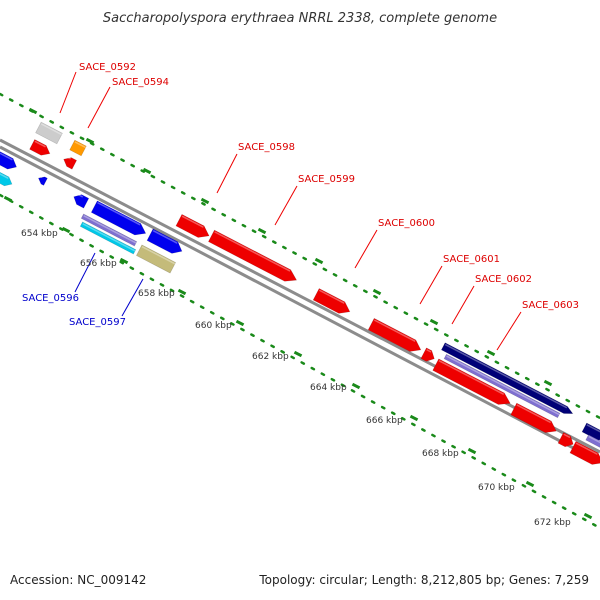 This screenshot has width=600, height=600. What do you see at coordinates (384, 421) in the screenshot?
I see `kbp-label: 666 kbp` at bounding box center [384, 421].